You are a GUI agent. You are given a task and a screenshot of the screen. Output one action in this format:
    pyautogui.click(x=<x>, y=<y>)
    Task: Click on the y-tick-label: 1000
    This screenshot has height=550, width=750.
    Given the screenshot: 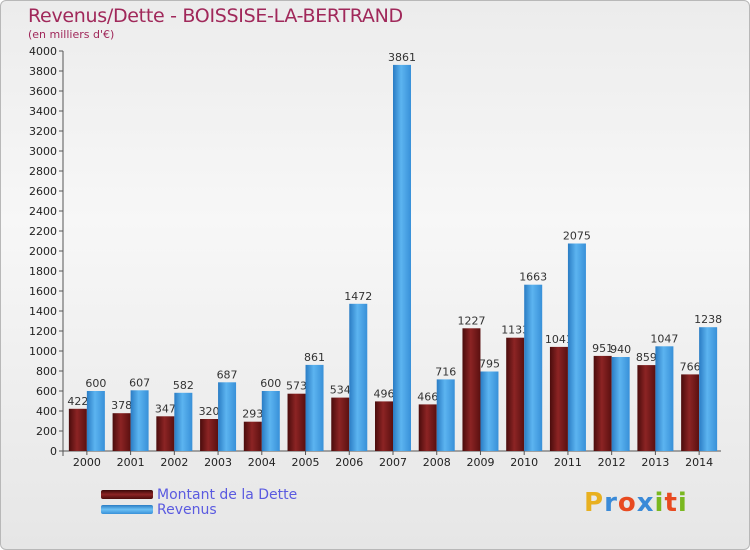 What is the action you would take?
    pyautogui.click(x=43, y=351)
    